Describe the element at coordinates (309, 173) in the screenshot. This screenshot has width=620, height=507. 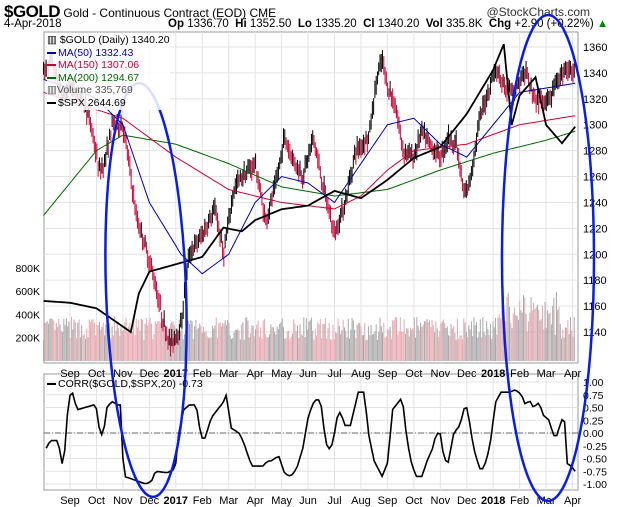
I see `ma200-line` at that location.